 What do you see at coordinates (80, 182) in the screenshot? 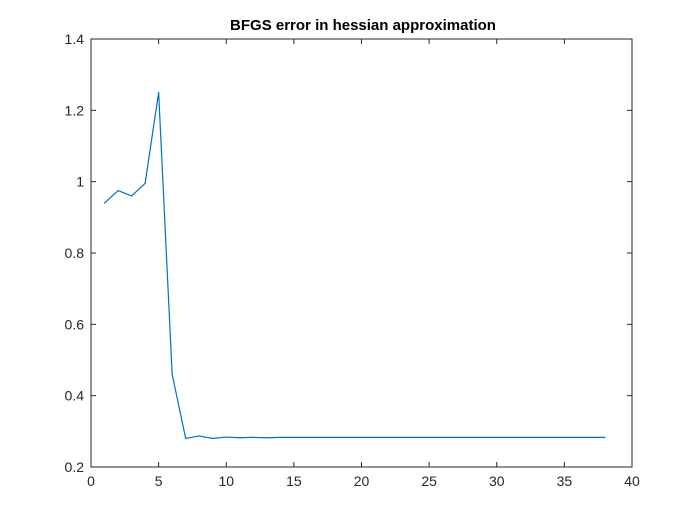
I see `y-tick-label: 1` at bounding box center [80, 182].